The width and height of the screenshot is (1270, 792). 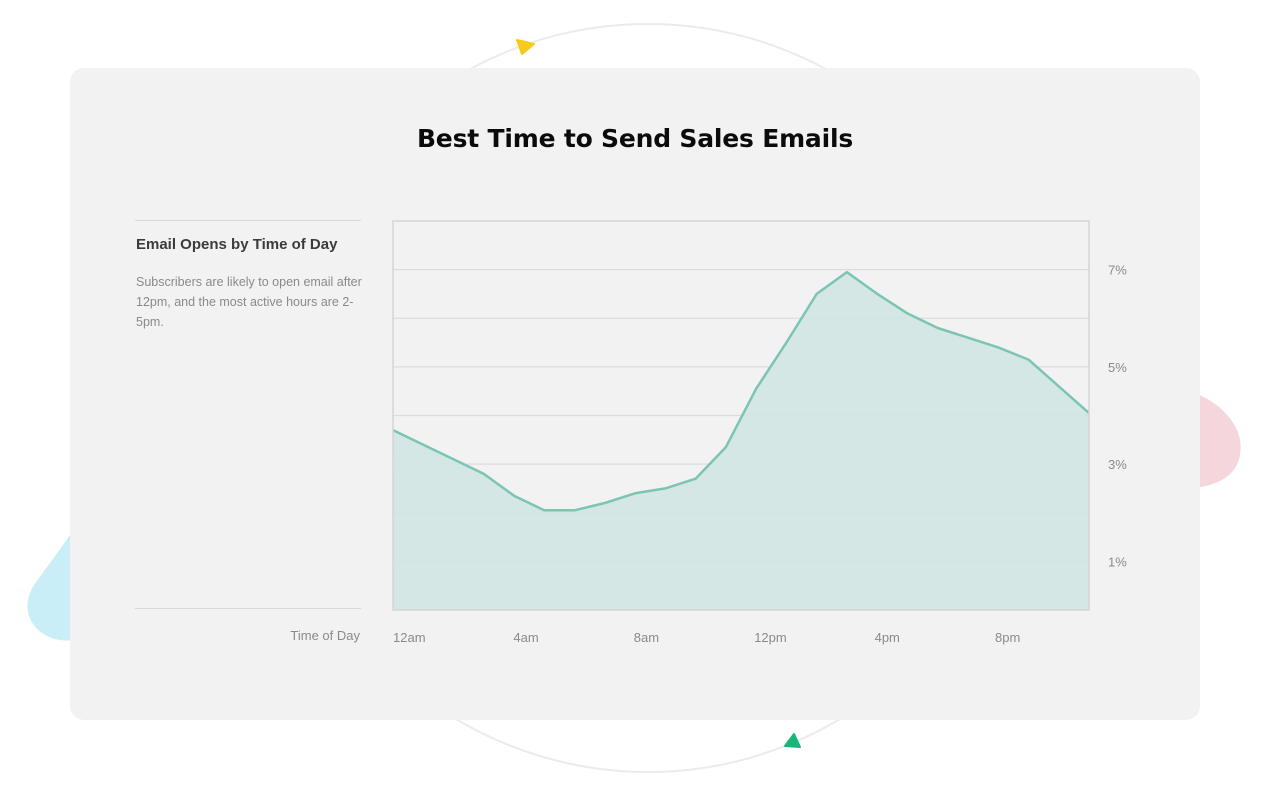 I want to click on page-title: Best Time to Send Sales Emails, so click(x=635, y=138).